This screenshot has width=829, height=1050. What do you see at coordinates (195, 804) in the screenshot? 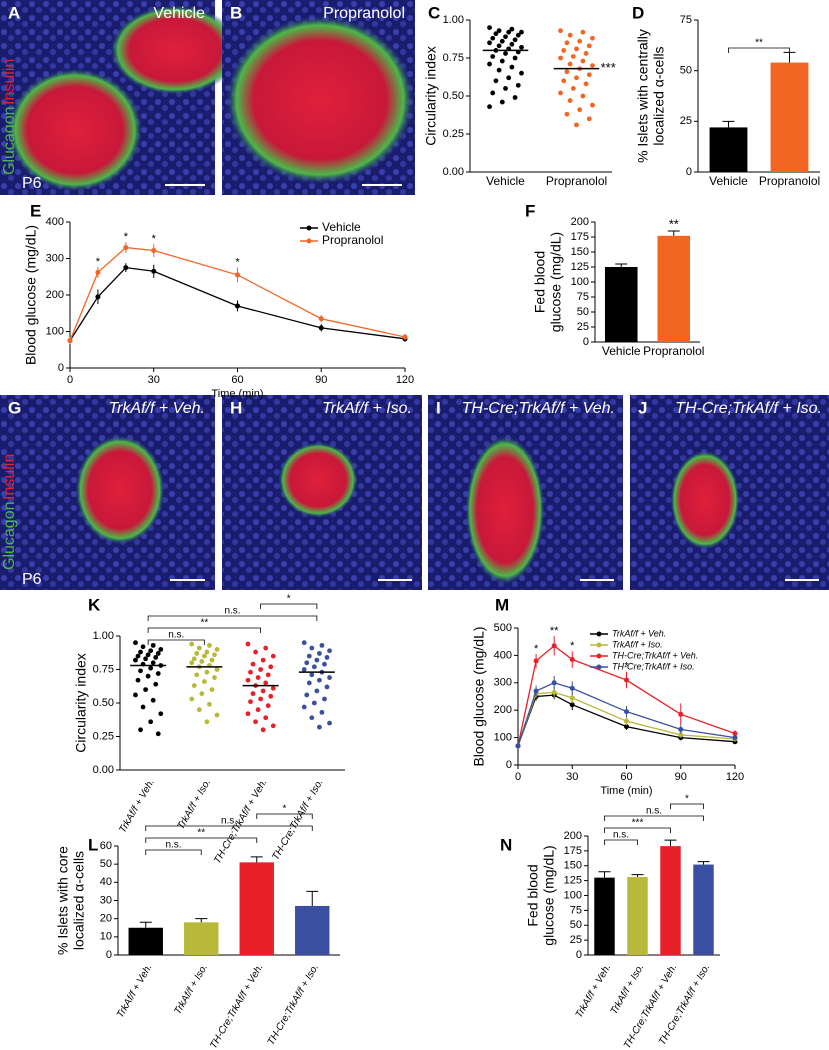
I see `x-tick-label: TrkAf/f + Iso.` at bounding box center [195, 804].